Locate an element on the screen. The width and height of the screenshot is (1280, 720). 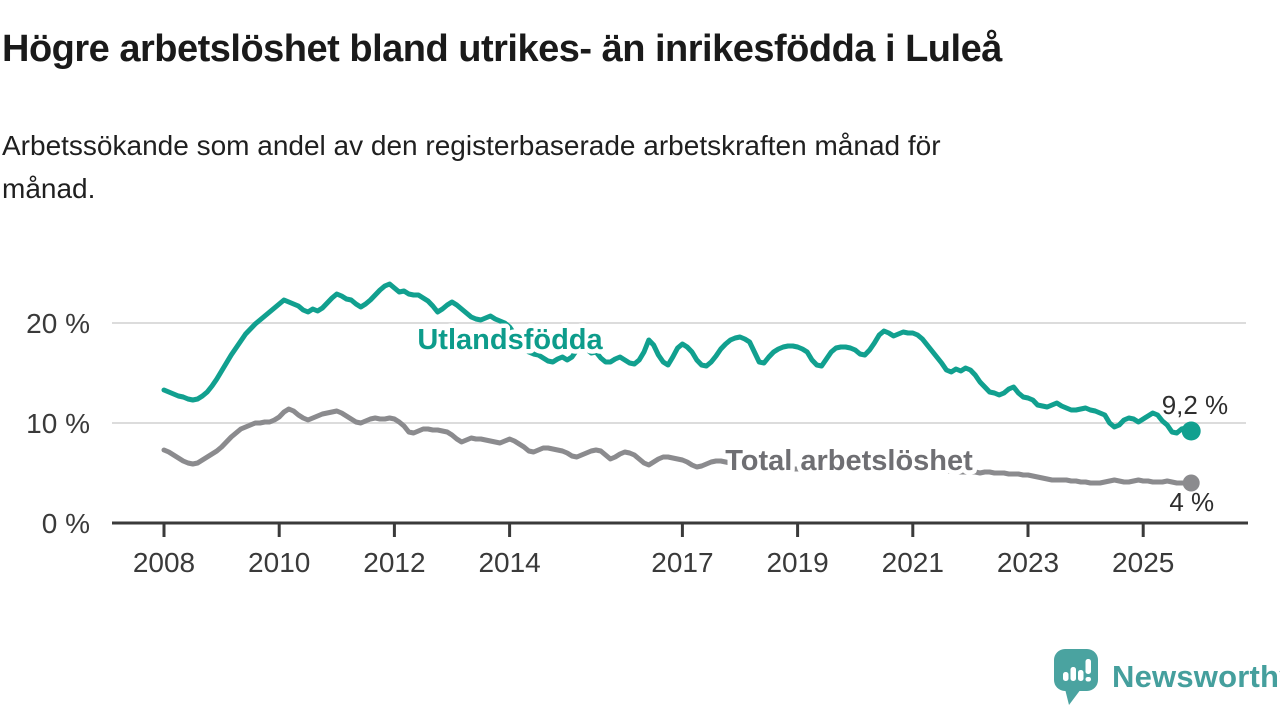
end-label-total: 4 % is located at coordinates (1191, 502).